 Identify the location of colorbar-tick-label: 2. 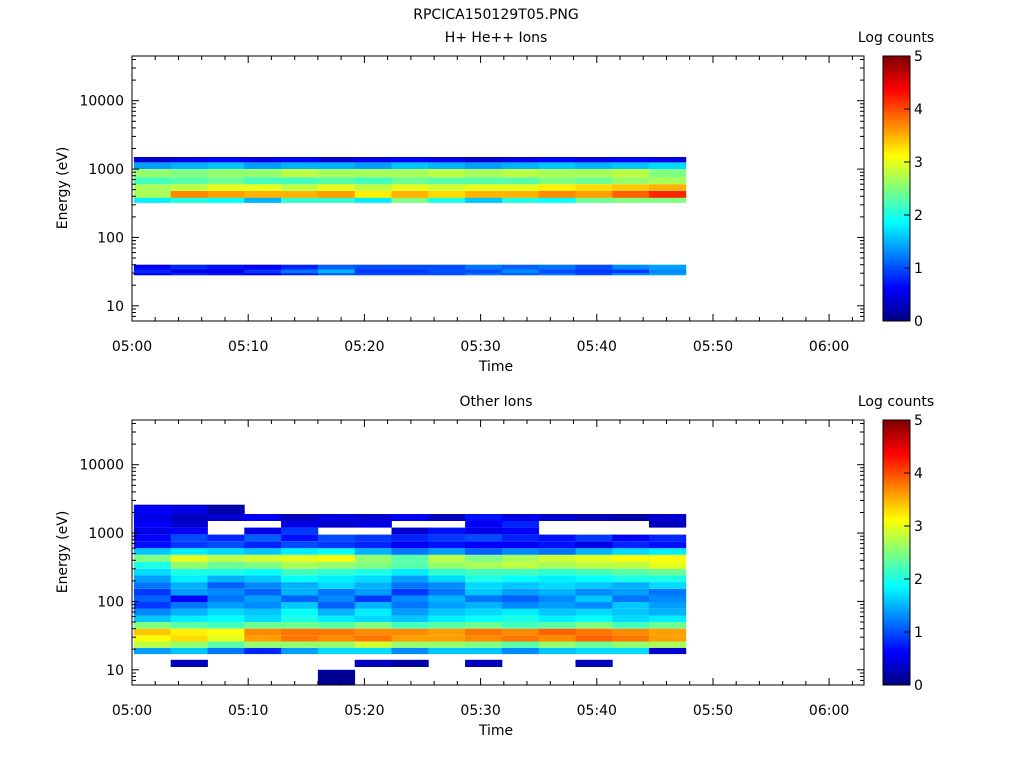
(918, 580).